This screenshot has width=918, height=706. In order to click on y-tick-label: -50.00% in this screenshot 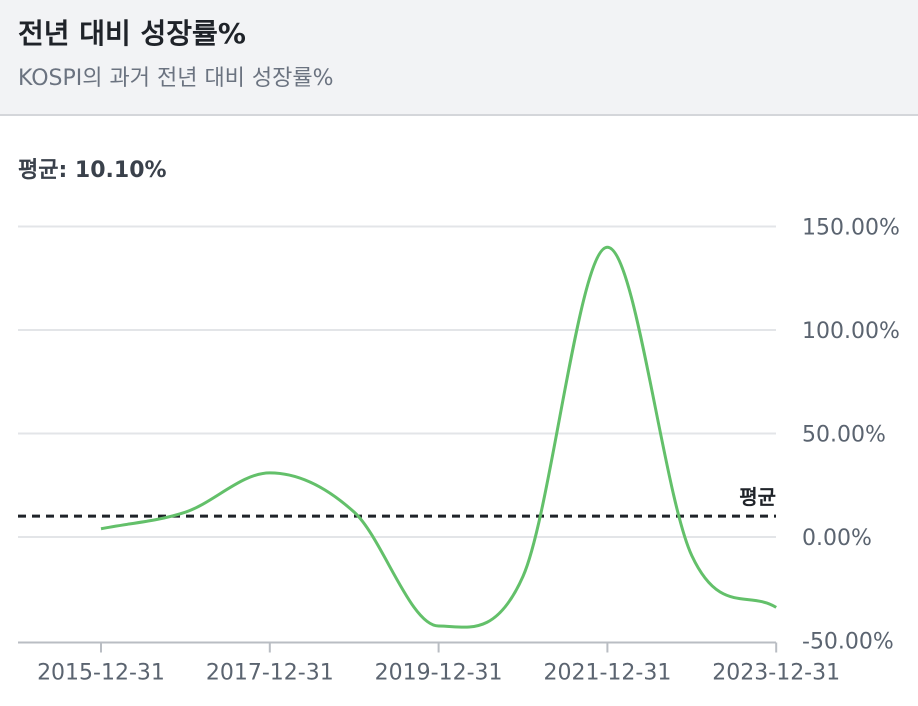, I will do `click(848, 642)`.